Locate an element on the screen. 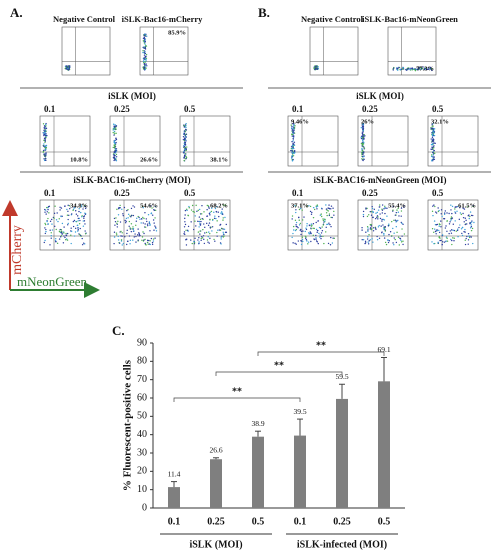 This screenshot has height=550, width=494. significance-bracket is located at coordinates (237, 399).